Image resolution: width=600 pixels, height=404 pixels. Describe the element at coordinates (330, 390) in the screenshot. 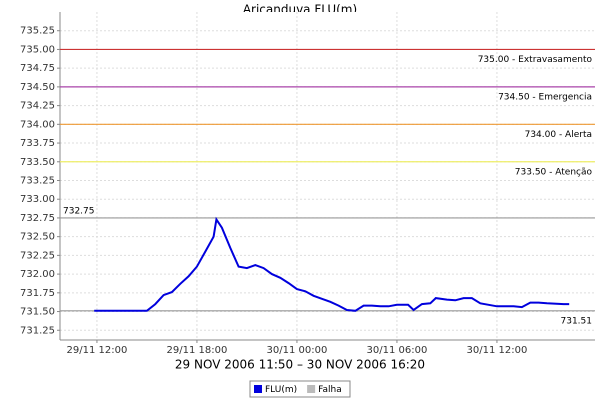

I see `legend-label: Falha` at that location.